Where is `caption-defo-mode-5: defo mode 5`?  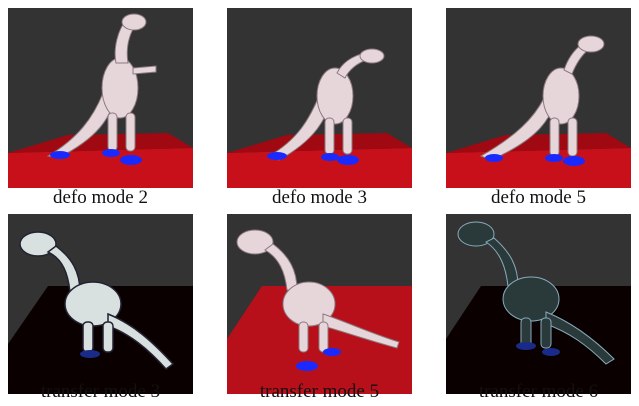 caption-defo-mode-5: defo mode 5 is located at coordinates (538, 197).